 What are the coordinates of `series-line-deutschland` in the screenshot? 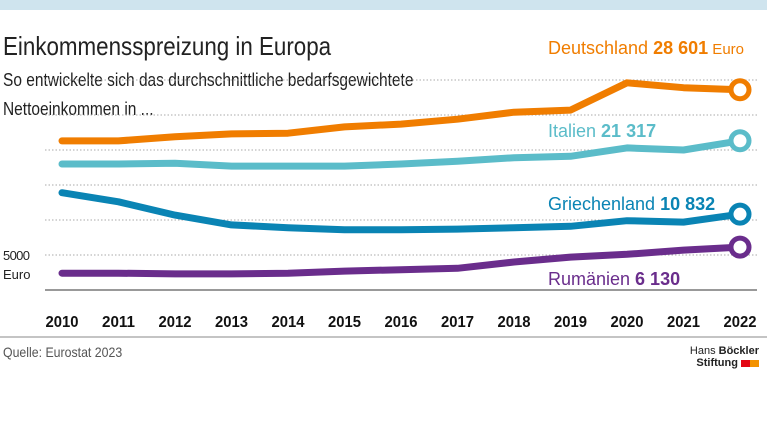 It's located at (401, 112).